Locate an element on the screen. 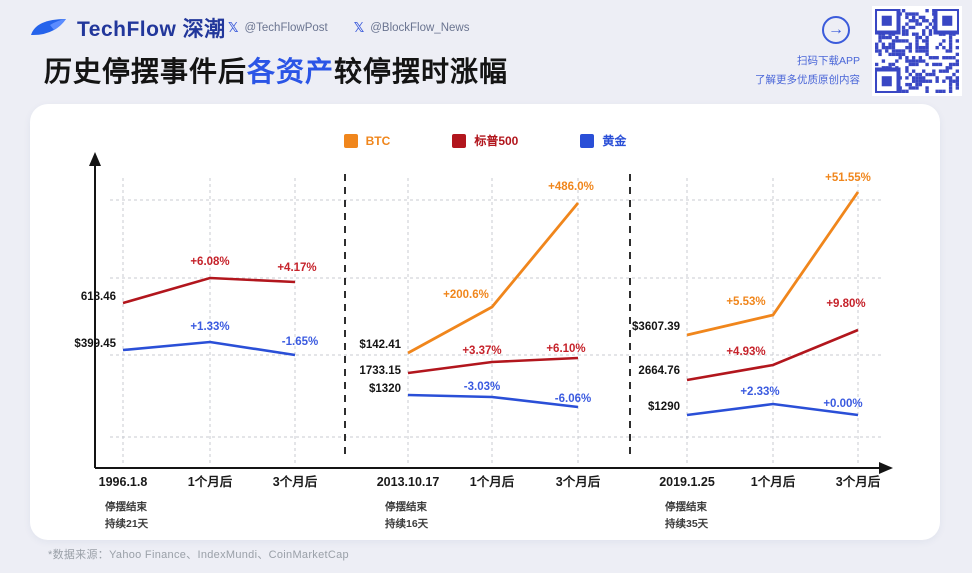 The width and height of the screenshot is (972, 573). legend-item-gold: 黄金 is located at coordinates (603, 140).